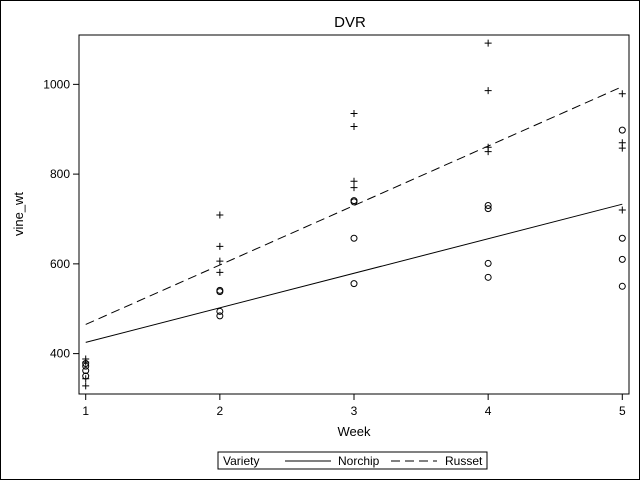 Image resolution: width=640 pixels, height=484 pixels. What do you see at coordinates (85, 411) in the screenshot?
I see `x-tick-label-1: 1` at bounding box center [85, 411].